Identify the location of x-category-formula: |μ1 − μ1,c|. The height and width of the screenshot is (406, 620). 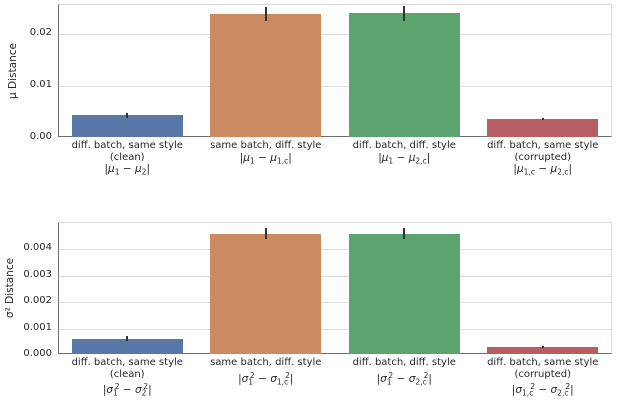
(265, 158).